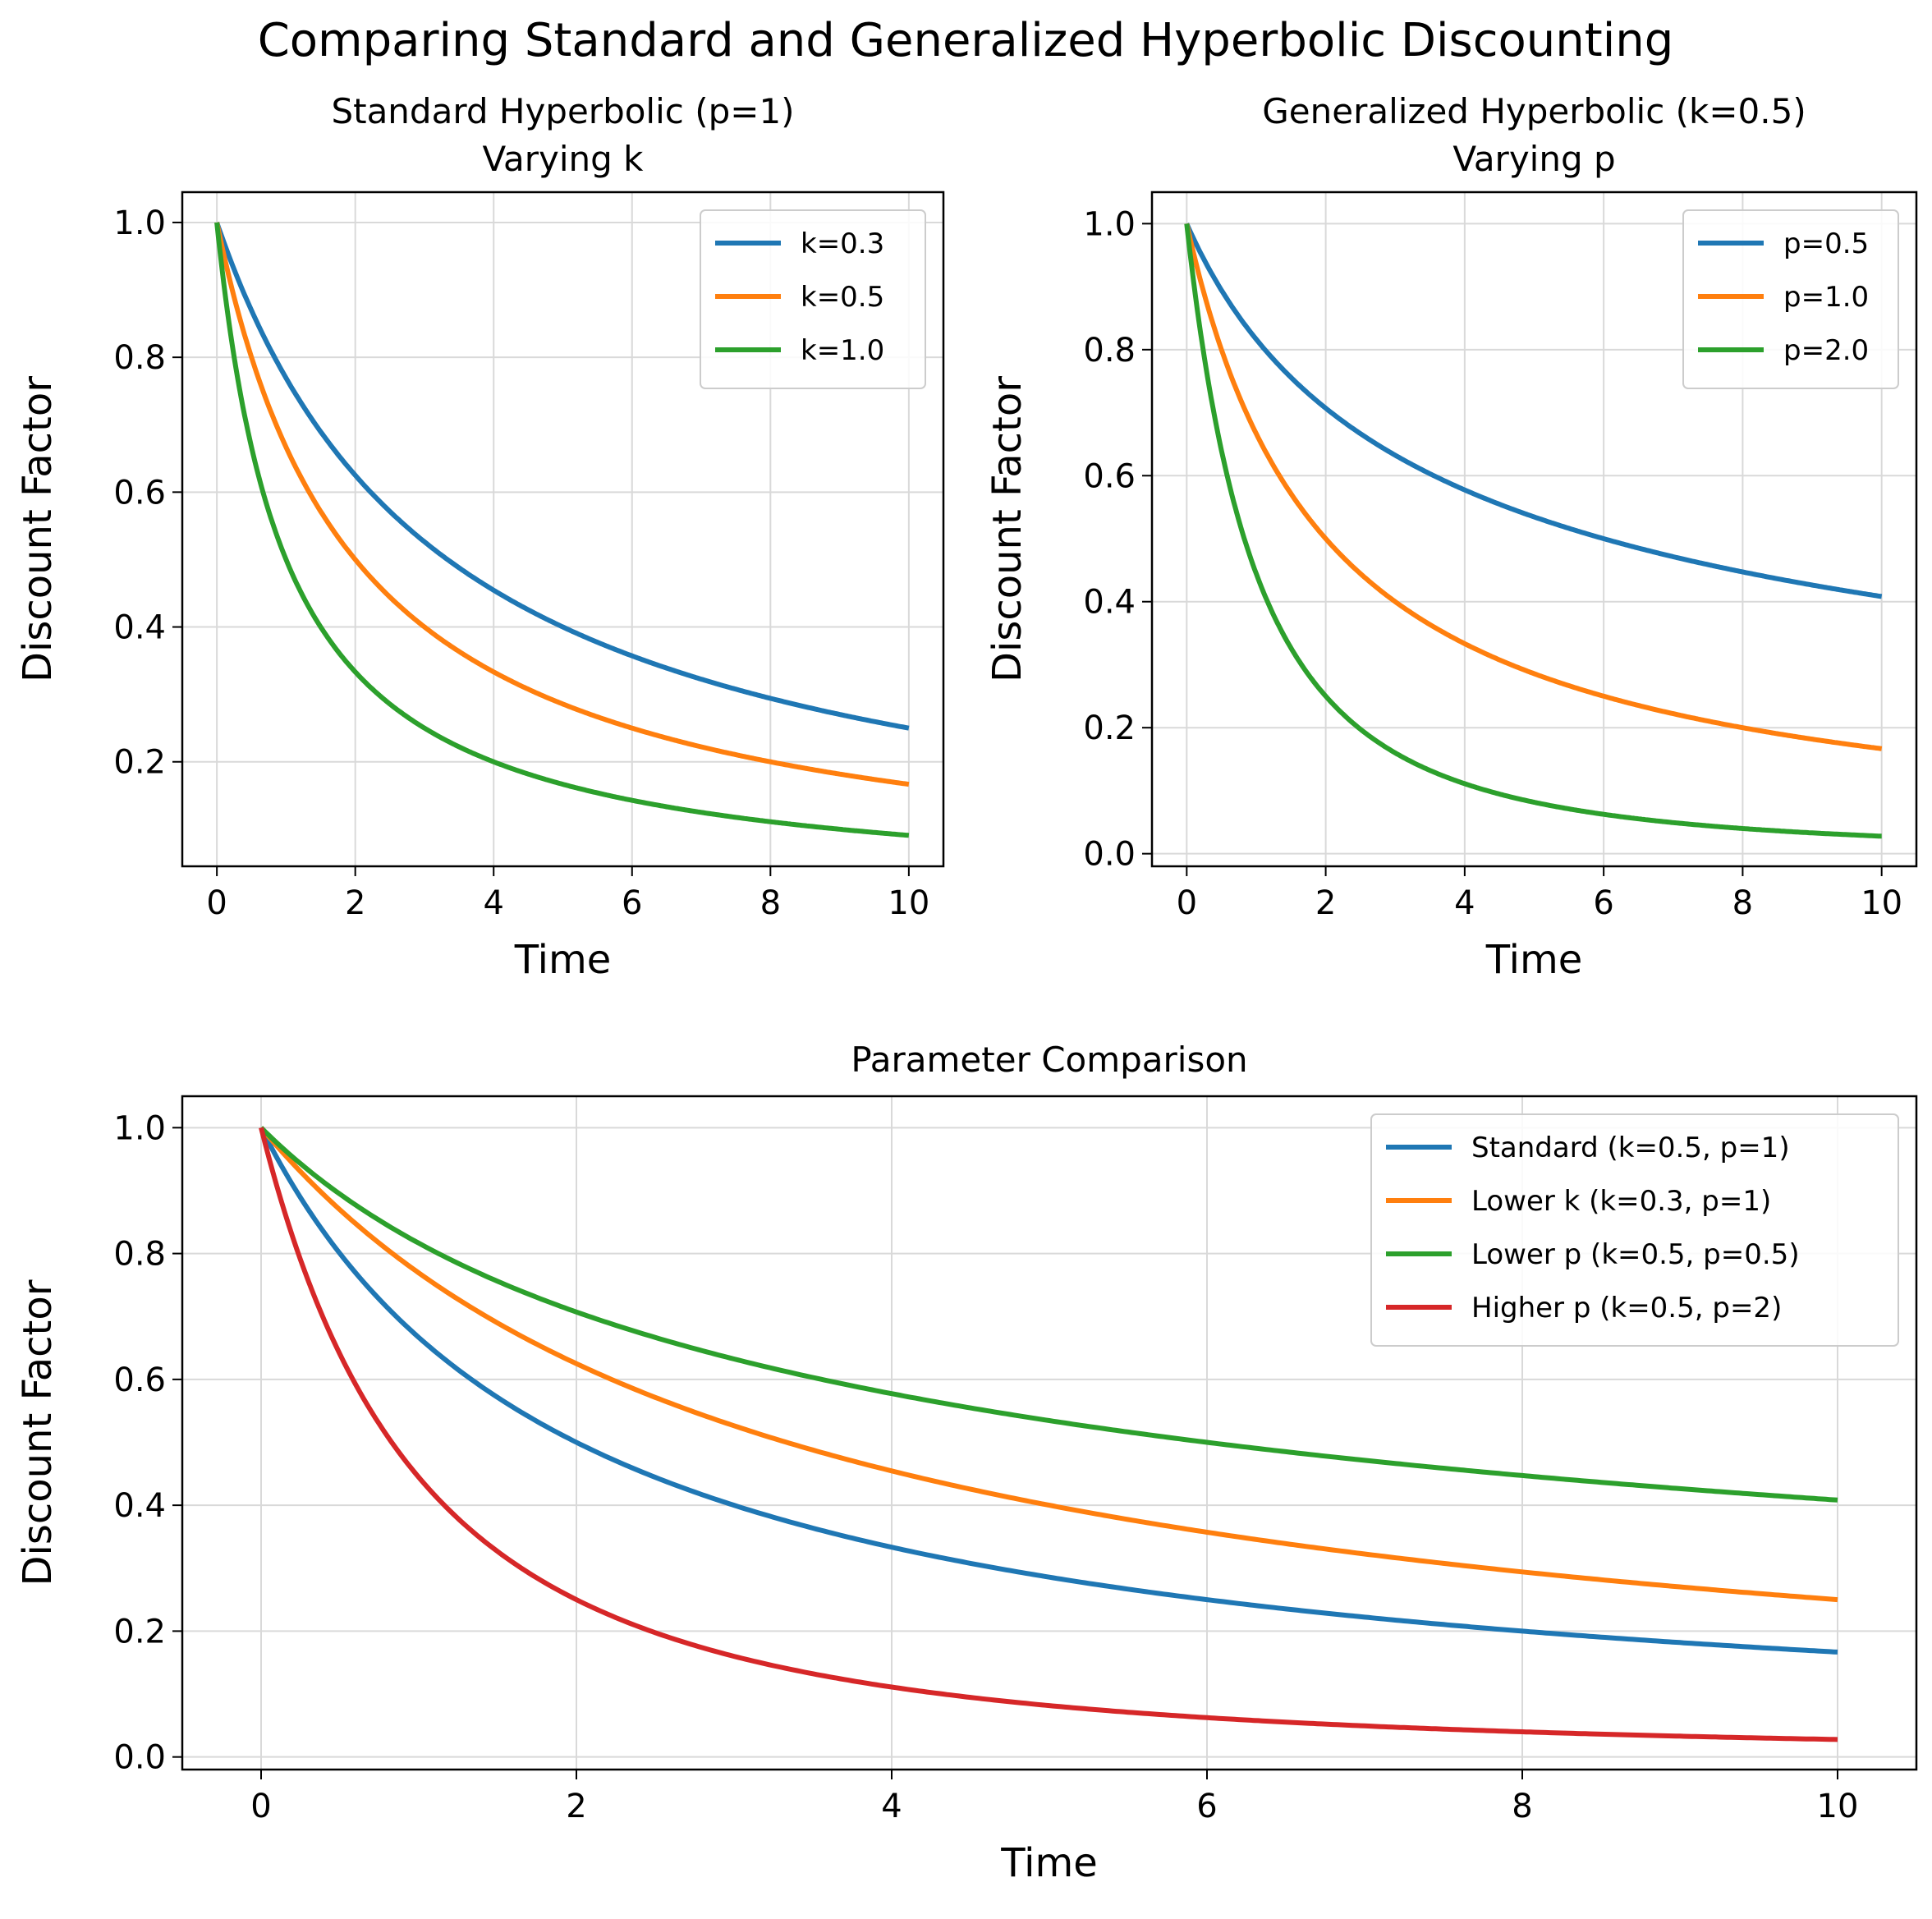  Describe the element at coordinates (1534, 111) in the screenshot. I see `chart-title-line: Generalized Hyperbolic (k=0.5)` at that location.